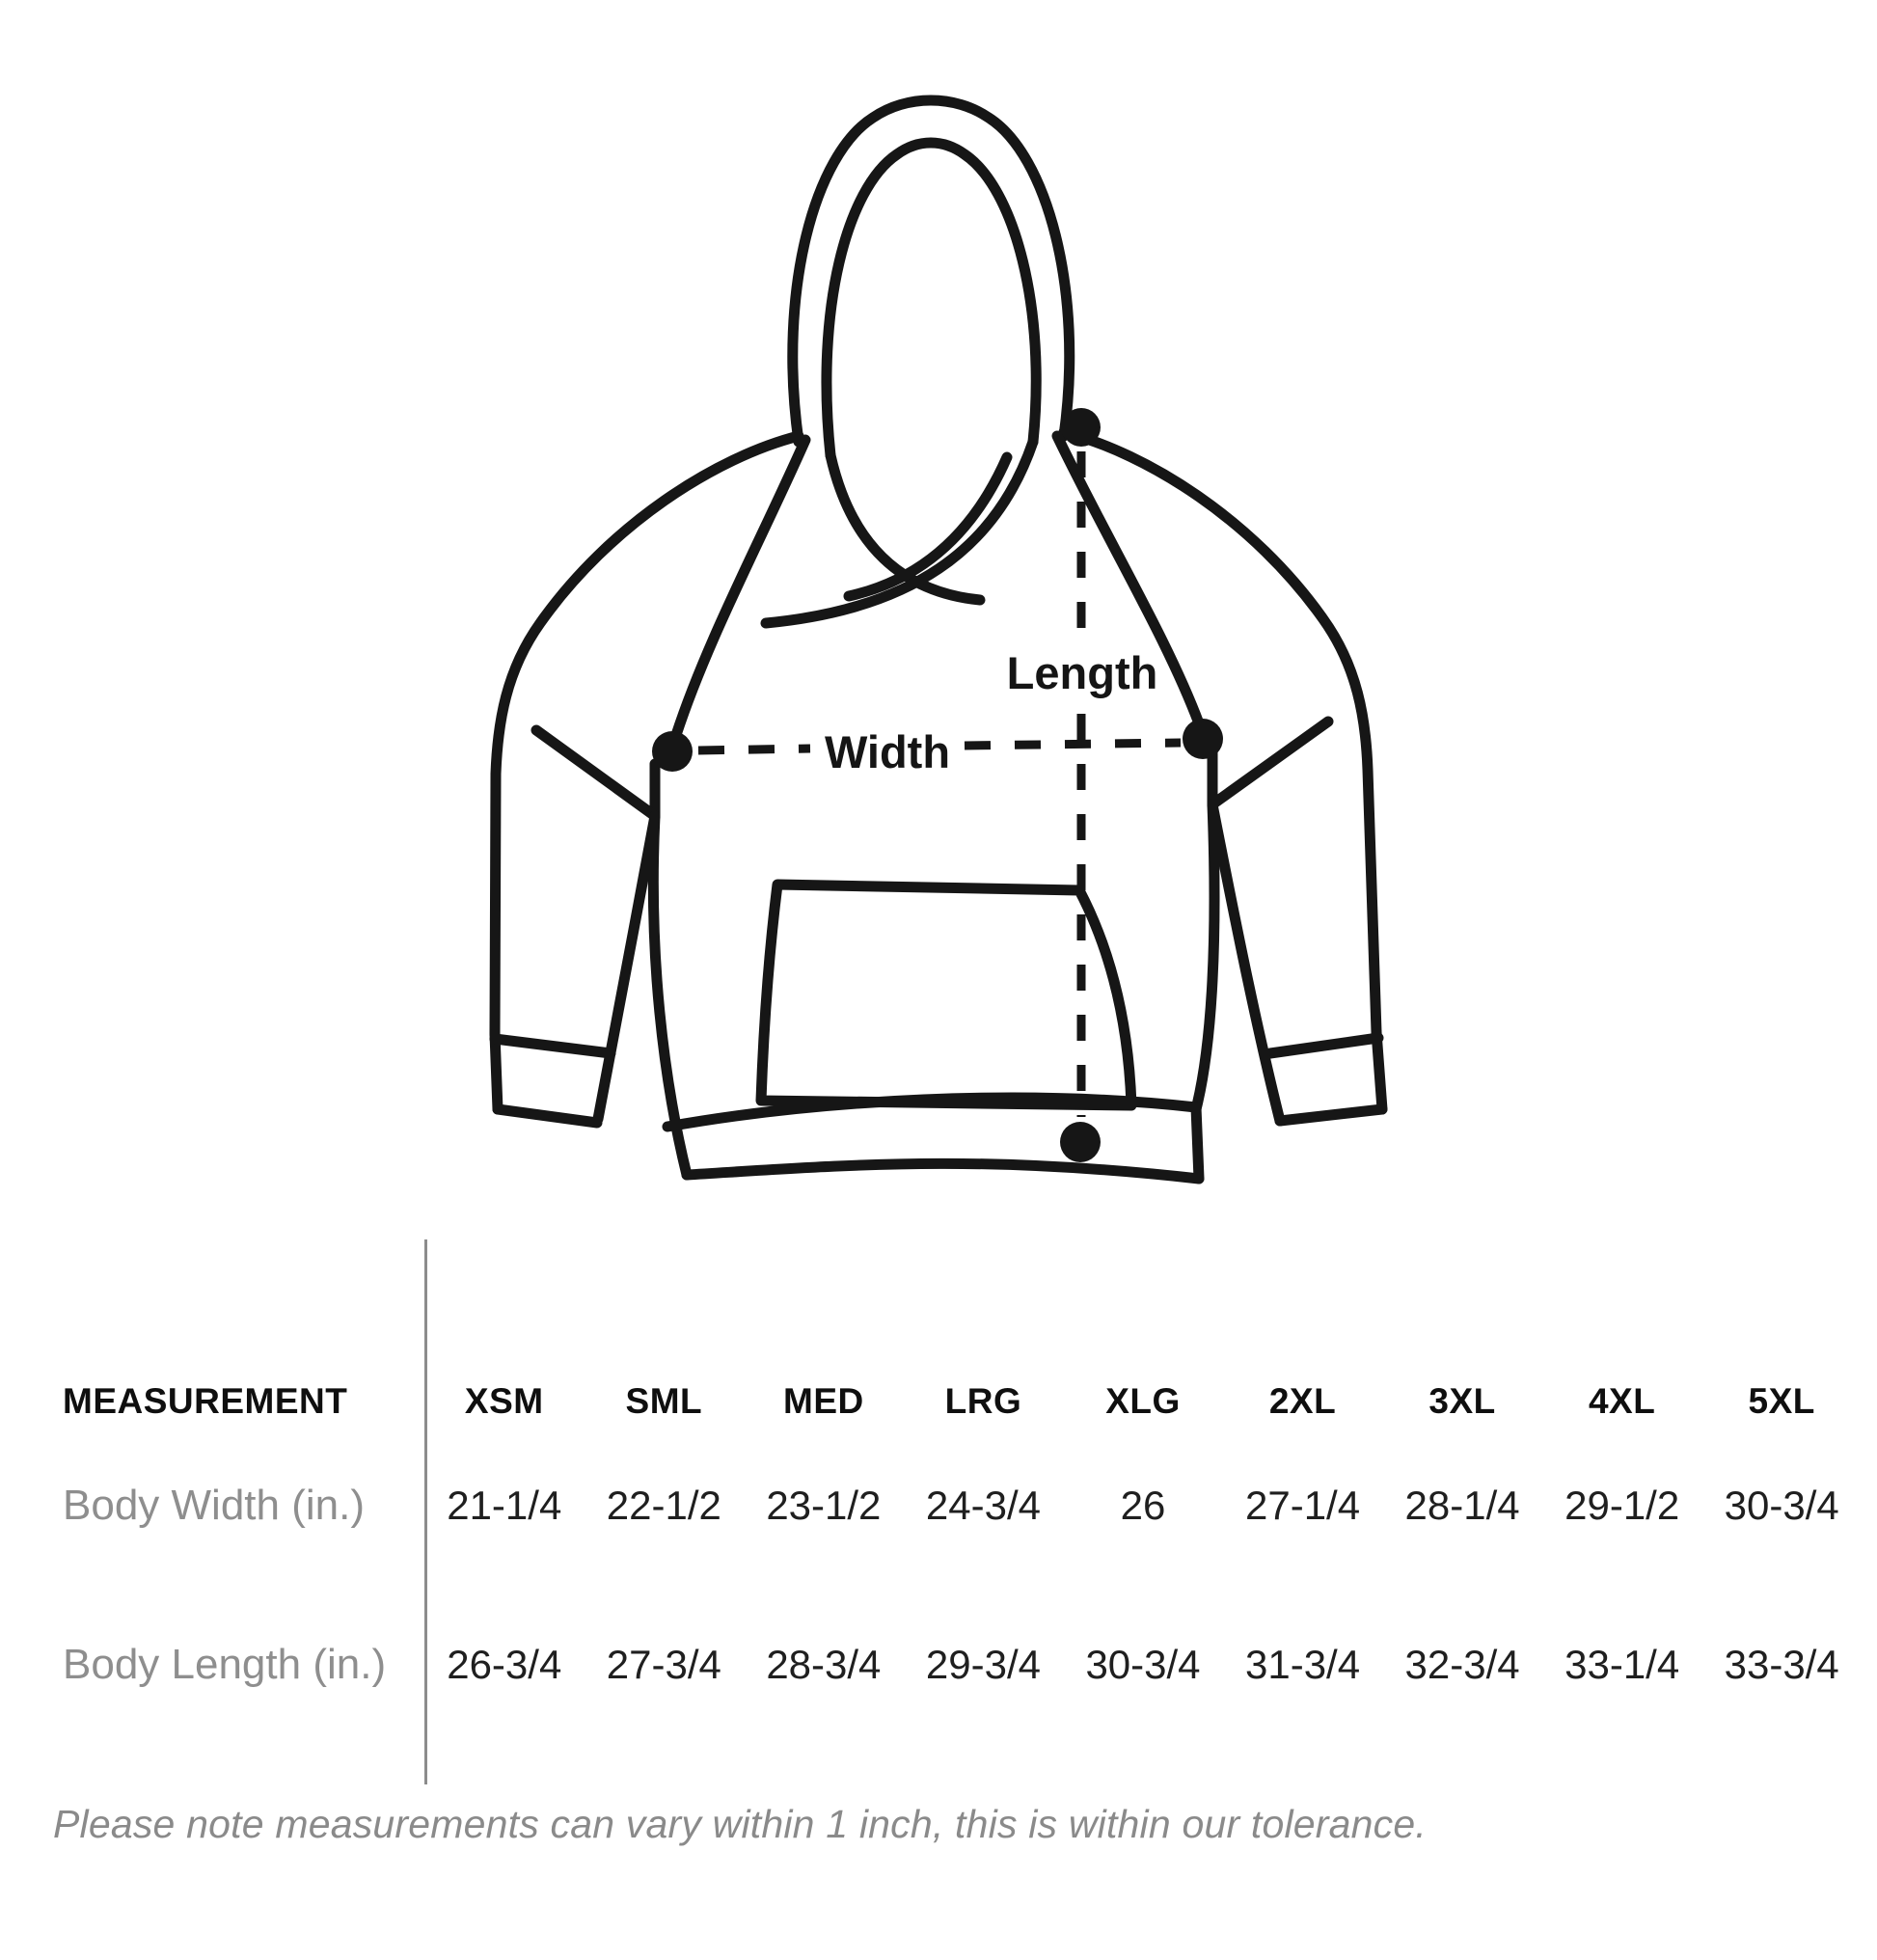  I want to click on measurement-value: 28-3/4, so click(824, 1664).